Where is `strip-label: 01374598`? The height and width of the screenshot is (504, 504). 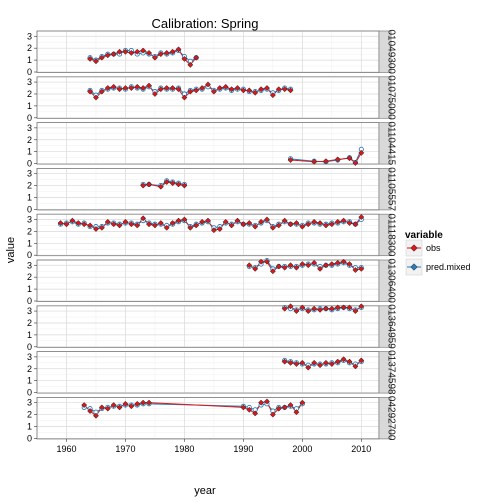 strip-label: 01374598 is located at coordinates (391, 372).